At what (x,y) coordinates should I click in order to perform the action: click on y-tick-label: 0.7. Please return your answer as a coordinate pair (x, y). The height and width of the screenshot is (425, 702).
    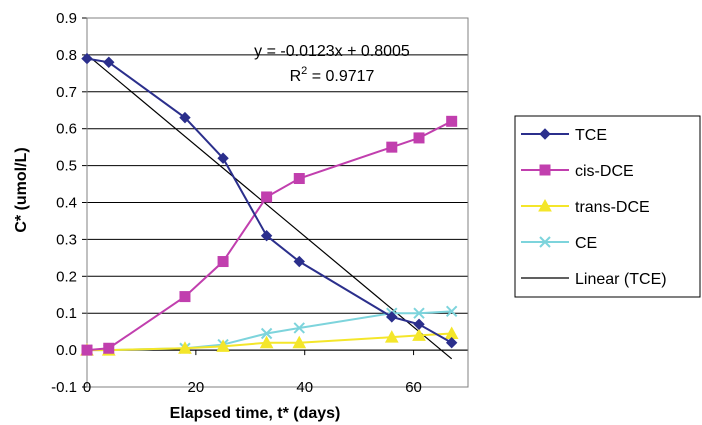
    Looking at the image, I should click on (66, 92).